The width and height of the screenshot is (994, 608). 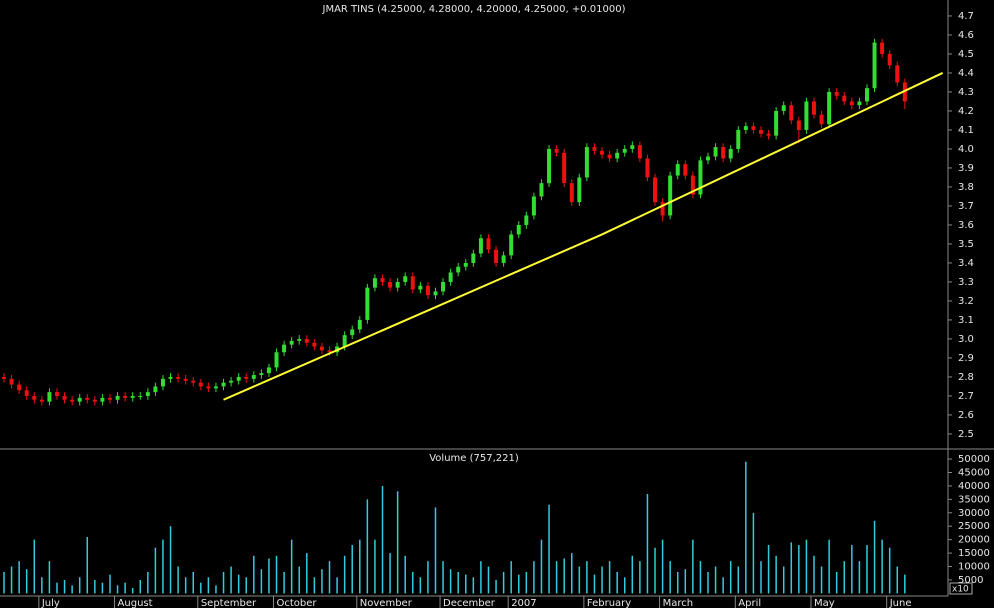 What do you see at coordinates (974, 513) in the screenshot?
I see `volume-y-tick-label: 30000` at bounding box center [974, 513].